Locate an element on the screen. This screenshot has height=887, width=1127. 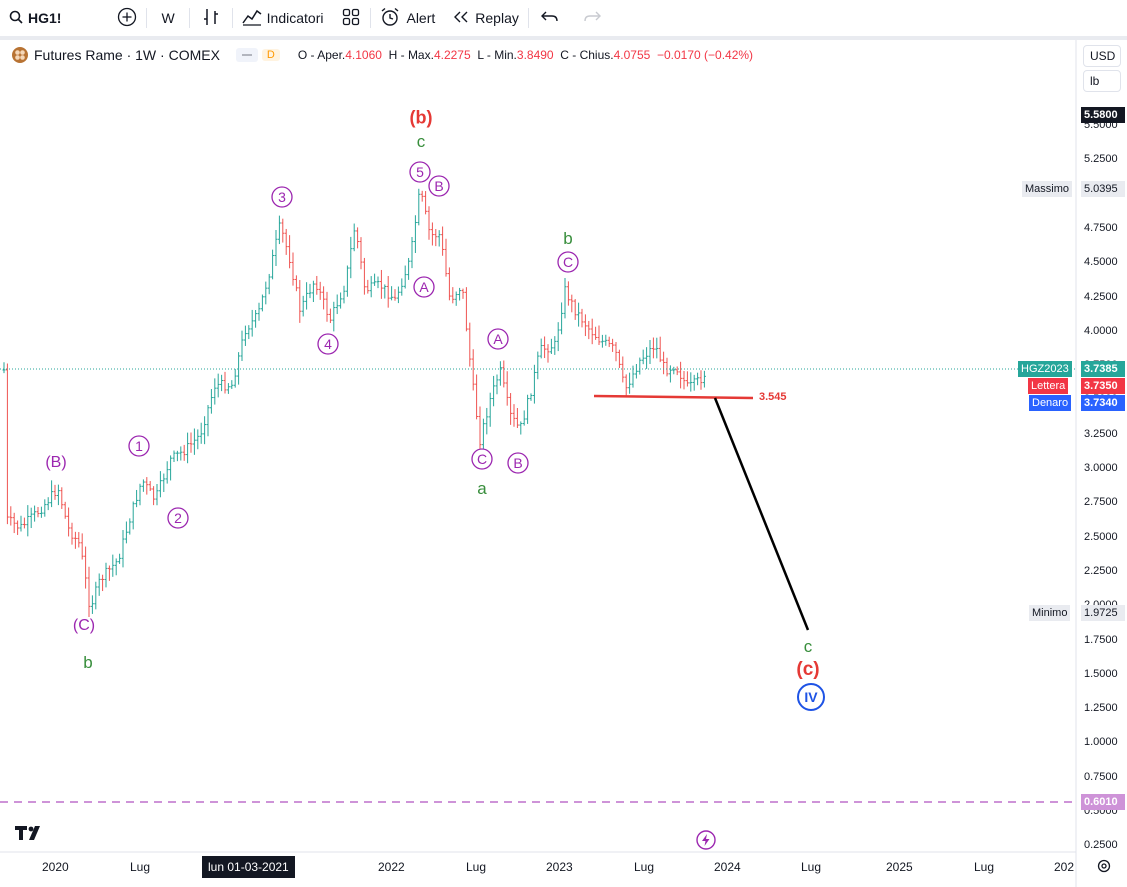
alarm-clock-icon is located at coordinates (390, 18).